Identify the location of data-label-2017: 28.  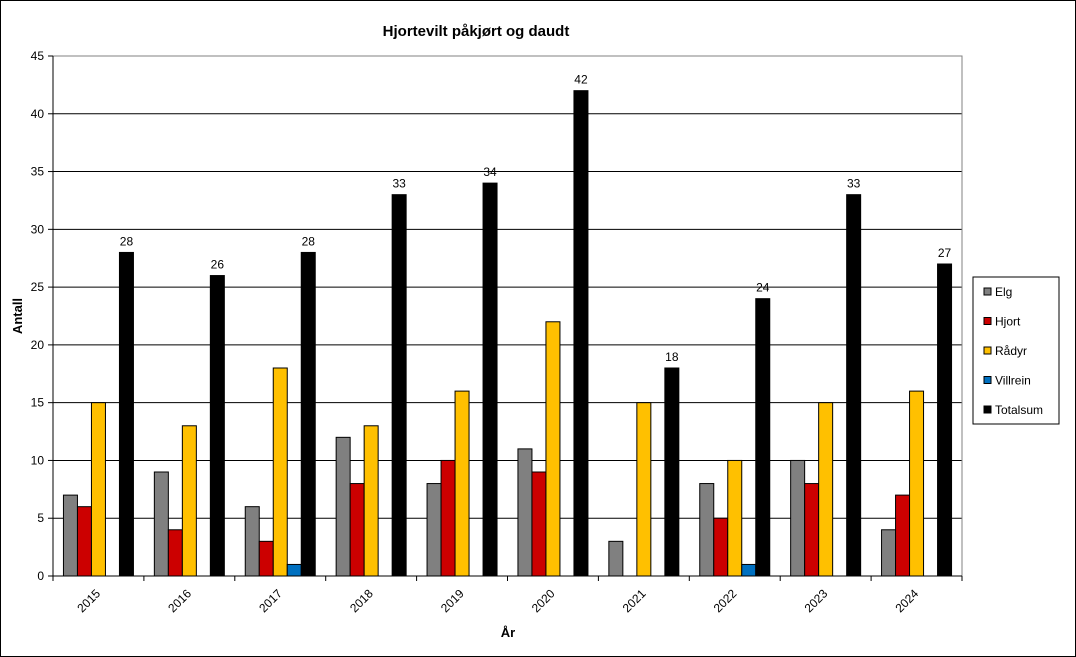
(309, 241).